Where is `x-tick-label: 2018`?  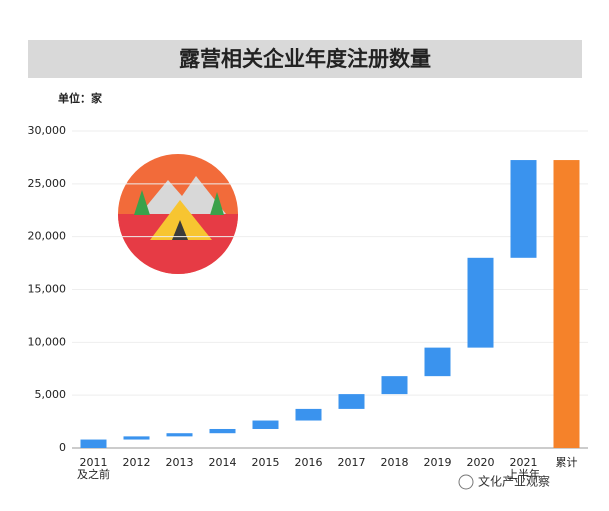
x-tick-label: 2018 is located at coordinates (395, 462).